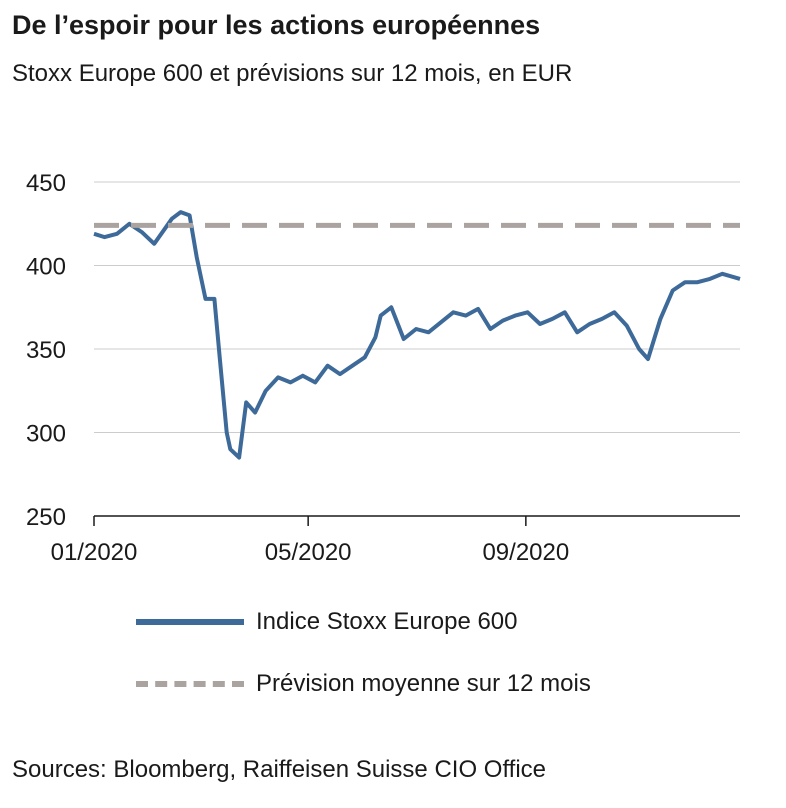  What do you see at coordinates (46, 434) in the screenshot?
I see `y-tick-label: 300` at bounding box center [46, 434].